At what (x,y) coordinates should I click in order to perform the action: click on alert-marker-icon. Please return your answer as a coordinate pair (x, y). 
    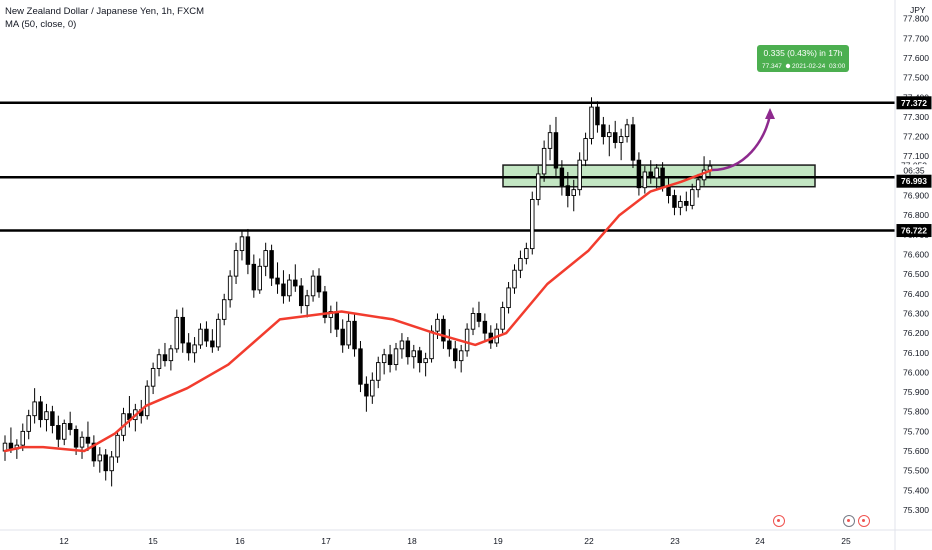
    Looking at the image, I should click on (779, 521).